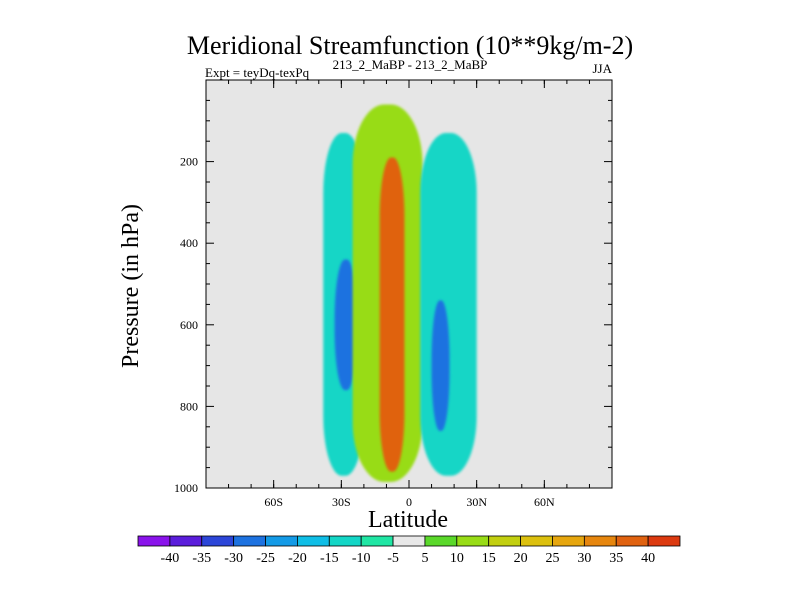  I want to click on equatorial-cell-core, so click(392, 314).